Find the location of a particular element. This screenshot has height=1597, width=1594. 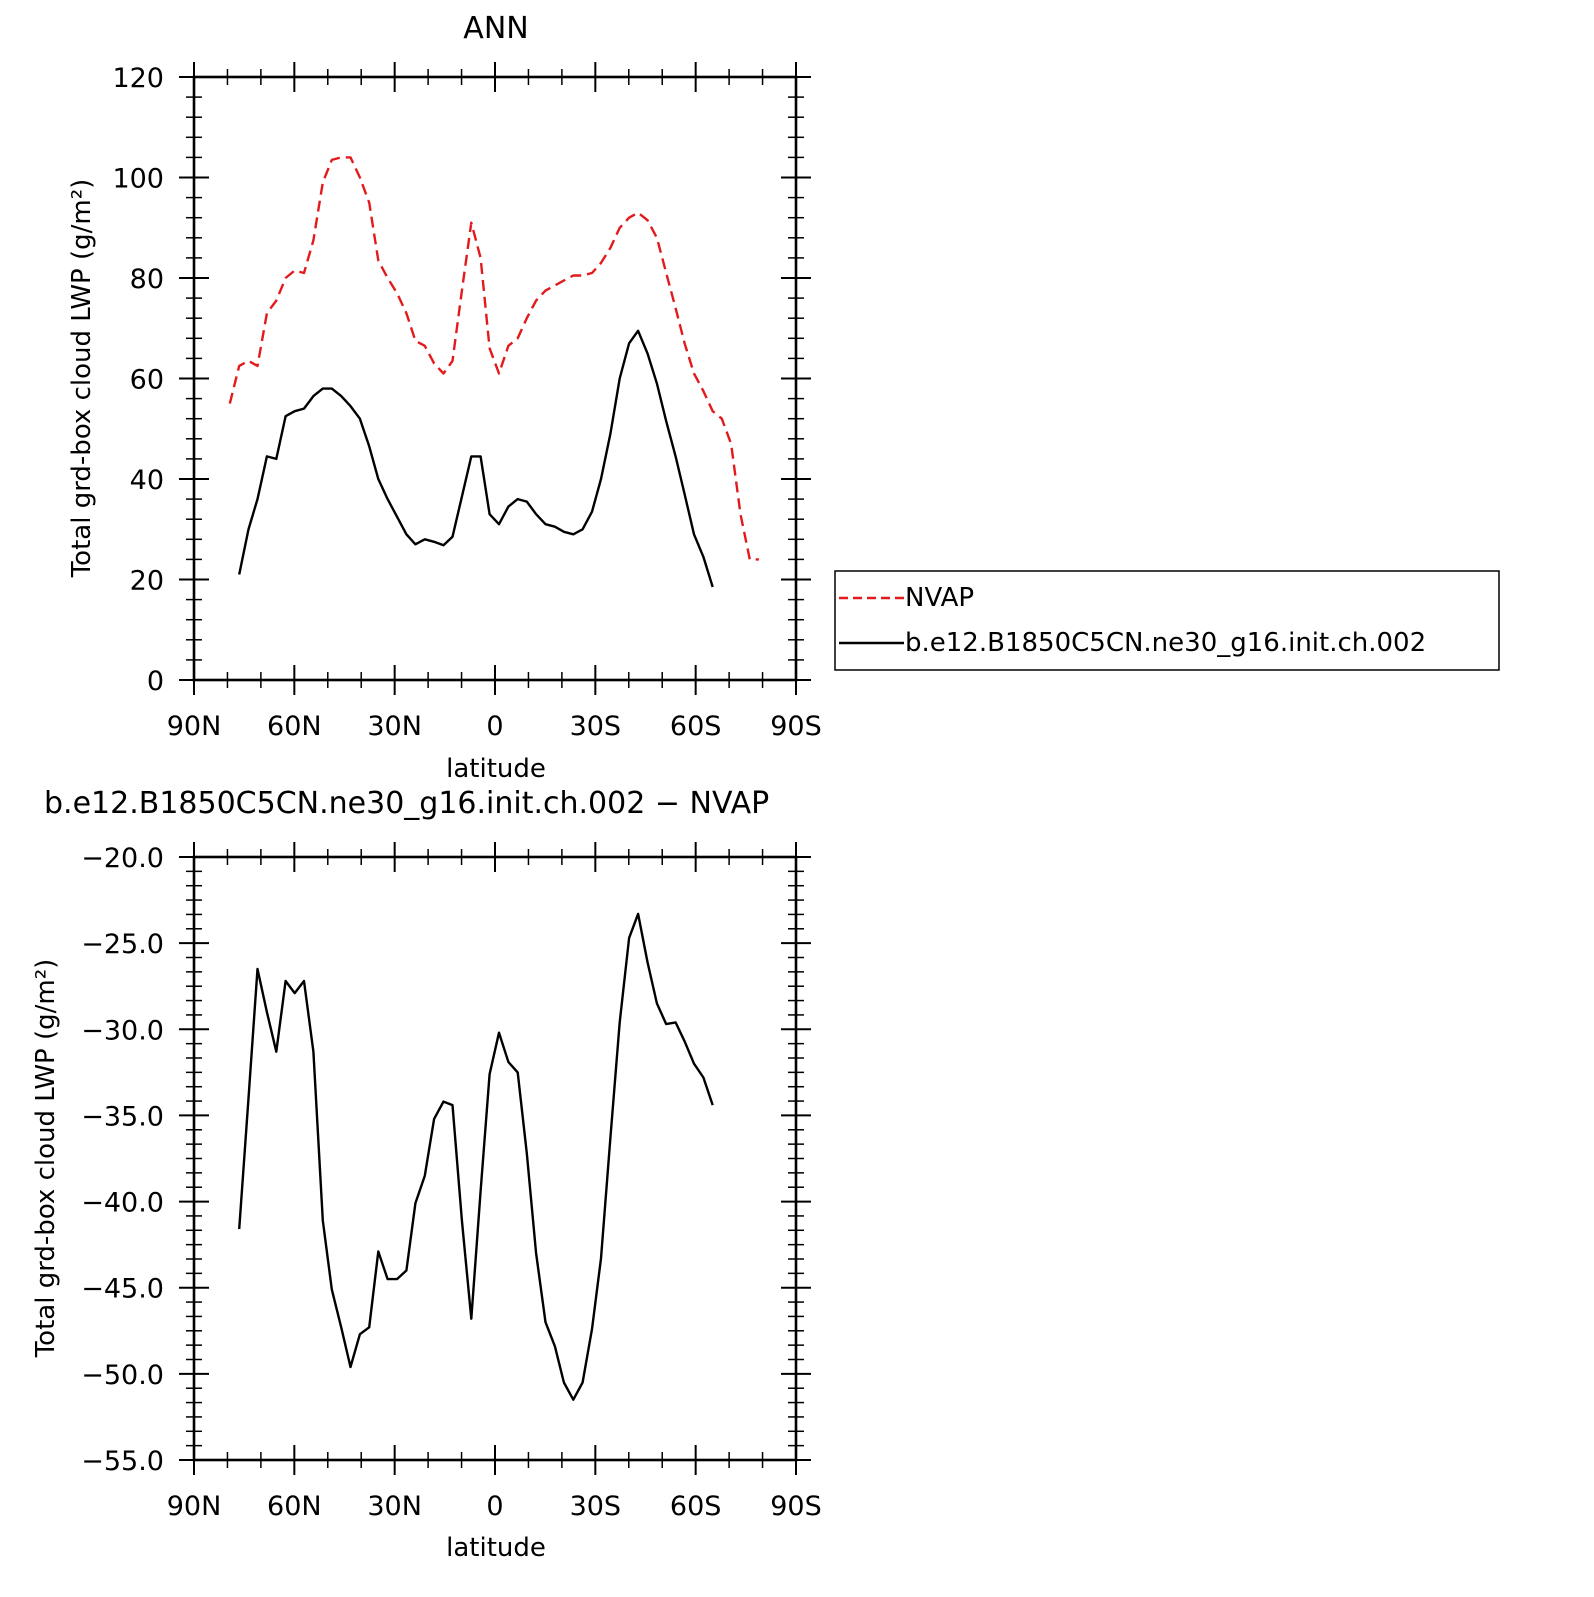

bottom-ytick-label: −45.0 is located at coordinates (122, 1289).